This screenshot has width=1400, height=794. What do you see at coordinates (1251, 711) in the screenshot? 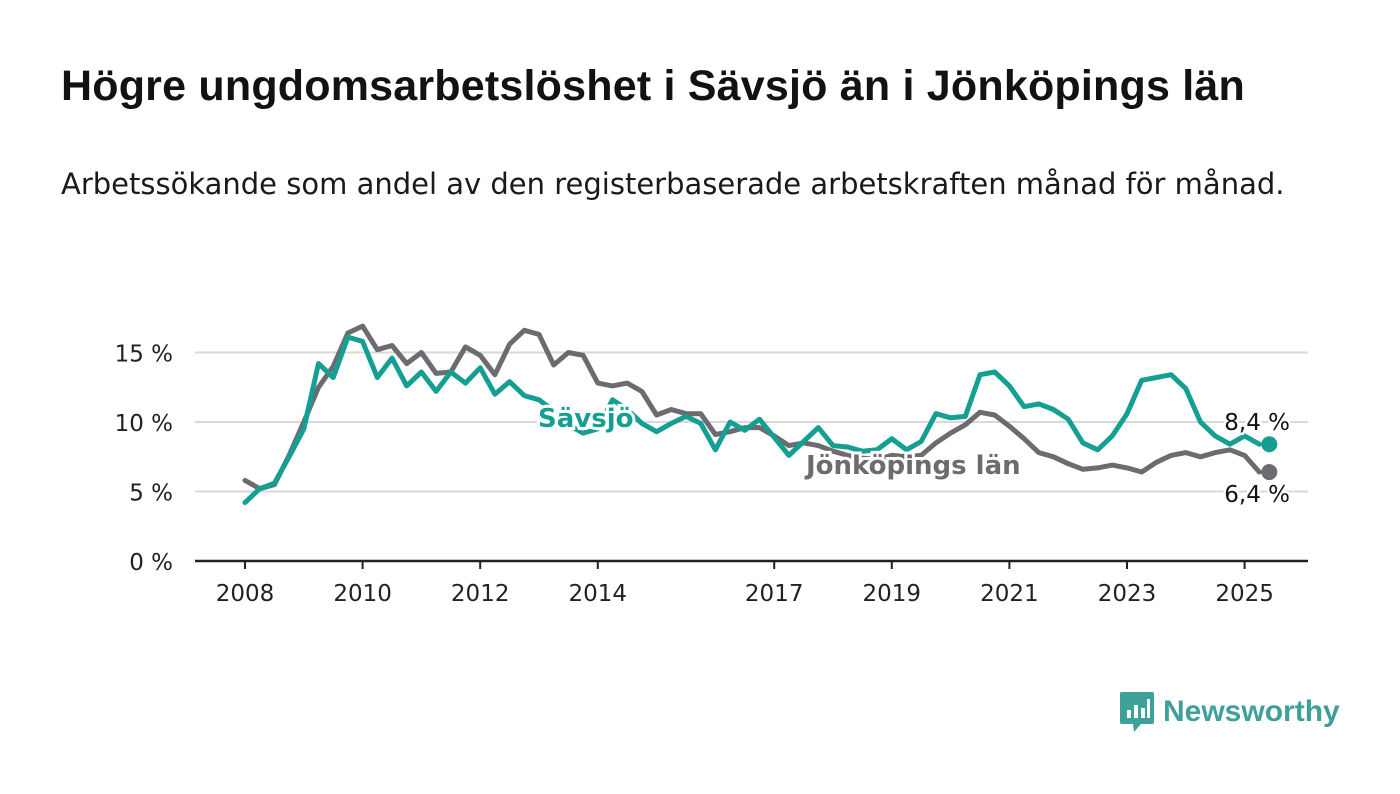
I see `brand-name: Newsworthy` at bounding box center [1251, 711].